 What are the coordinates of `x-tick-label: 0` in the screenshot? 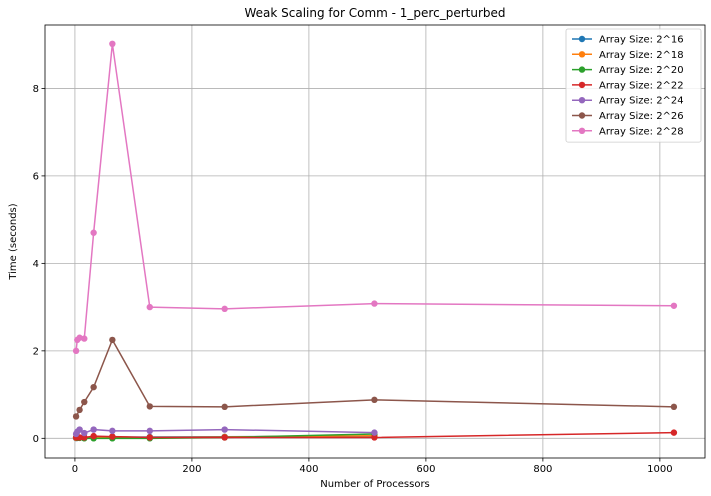 It's located at (75, 469).